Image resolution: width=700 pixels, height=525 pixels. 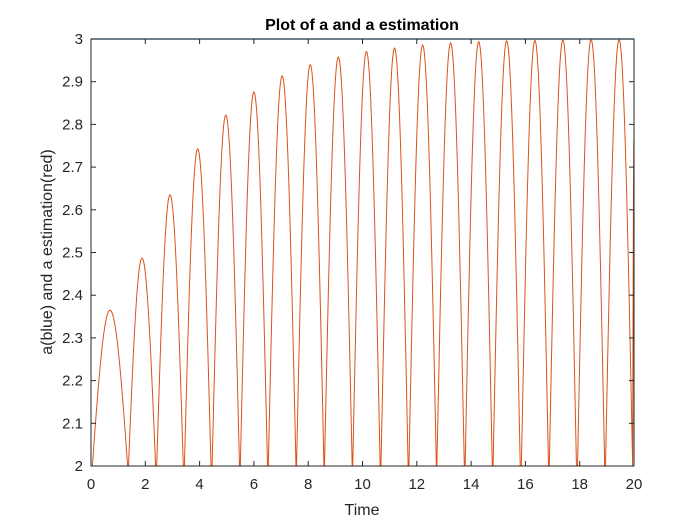 What do you see at coordinates (72, 381) in the screenshot?
I see `y-tick-label: 2.2` at bounding box center [72, 381].